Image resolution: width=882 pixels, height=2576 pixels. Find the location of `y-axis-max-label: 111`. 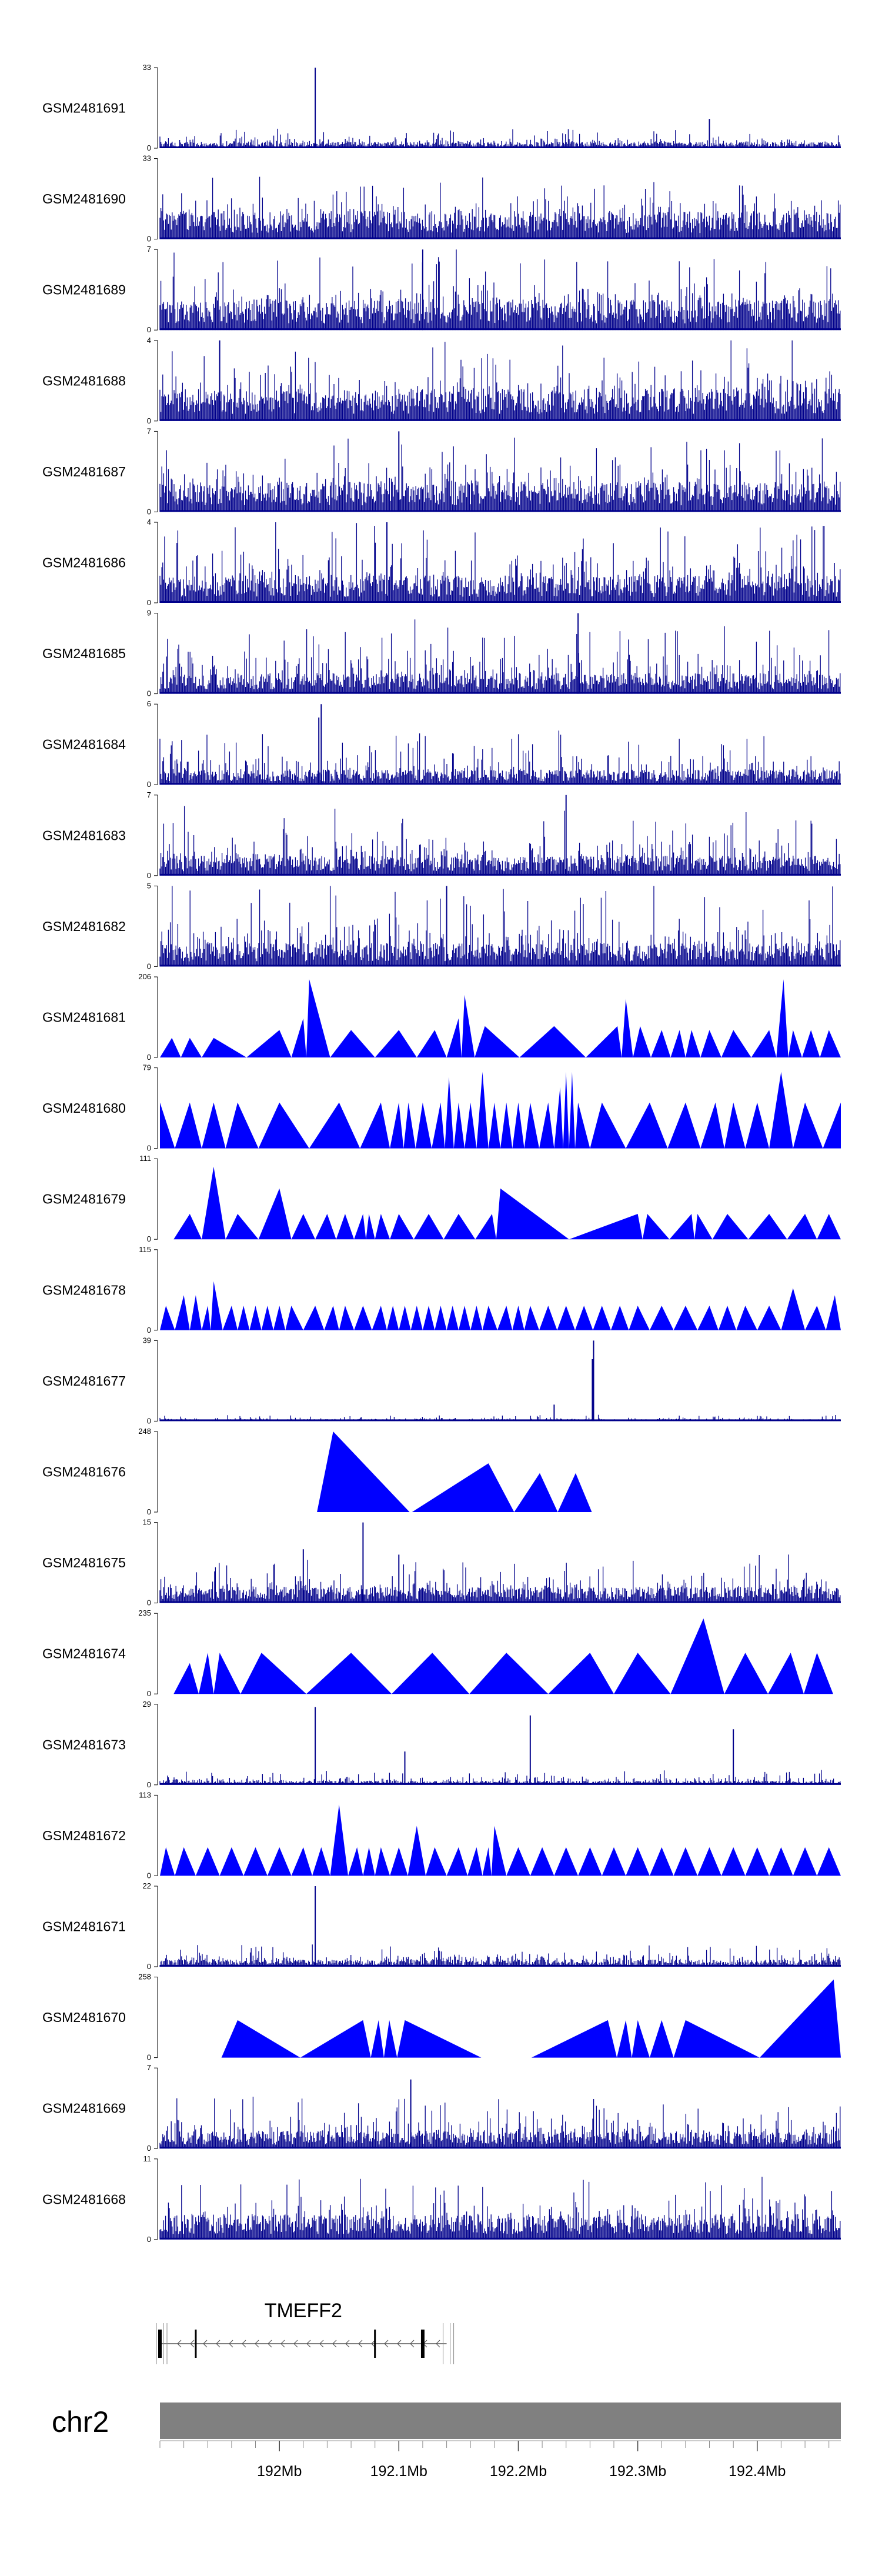

y-axis-max-label: 111 is located at coordinates (145, 1158).